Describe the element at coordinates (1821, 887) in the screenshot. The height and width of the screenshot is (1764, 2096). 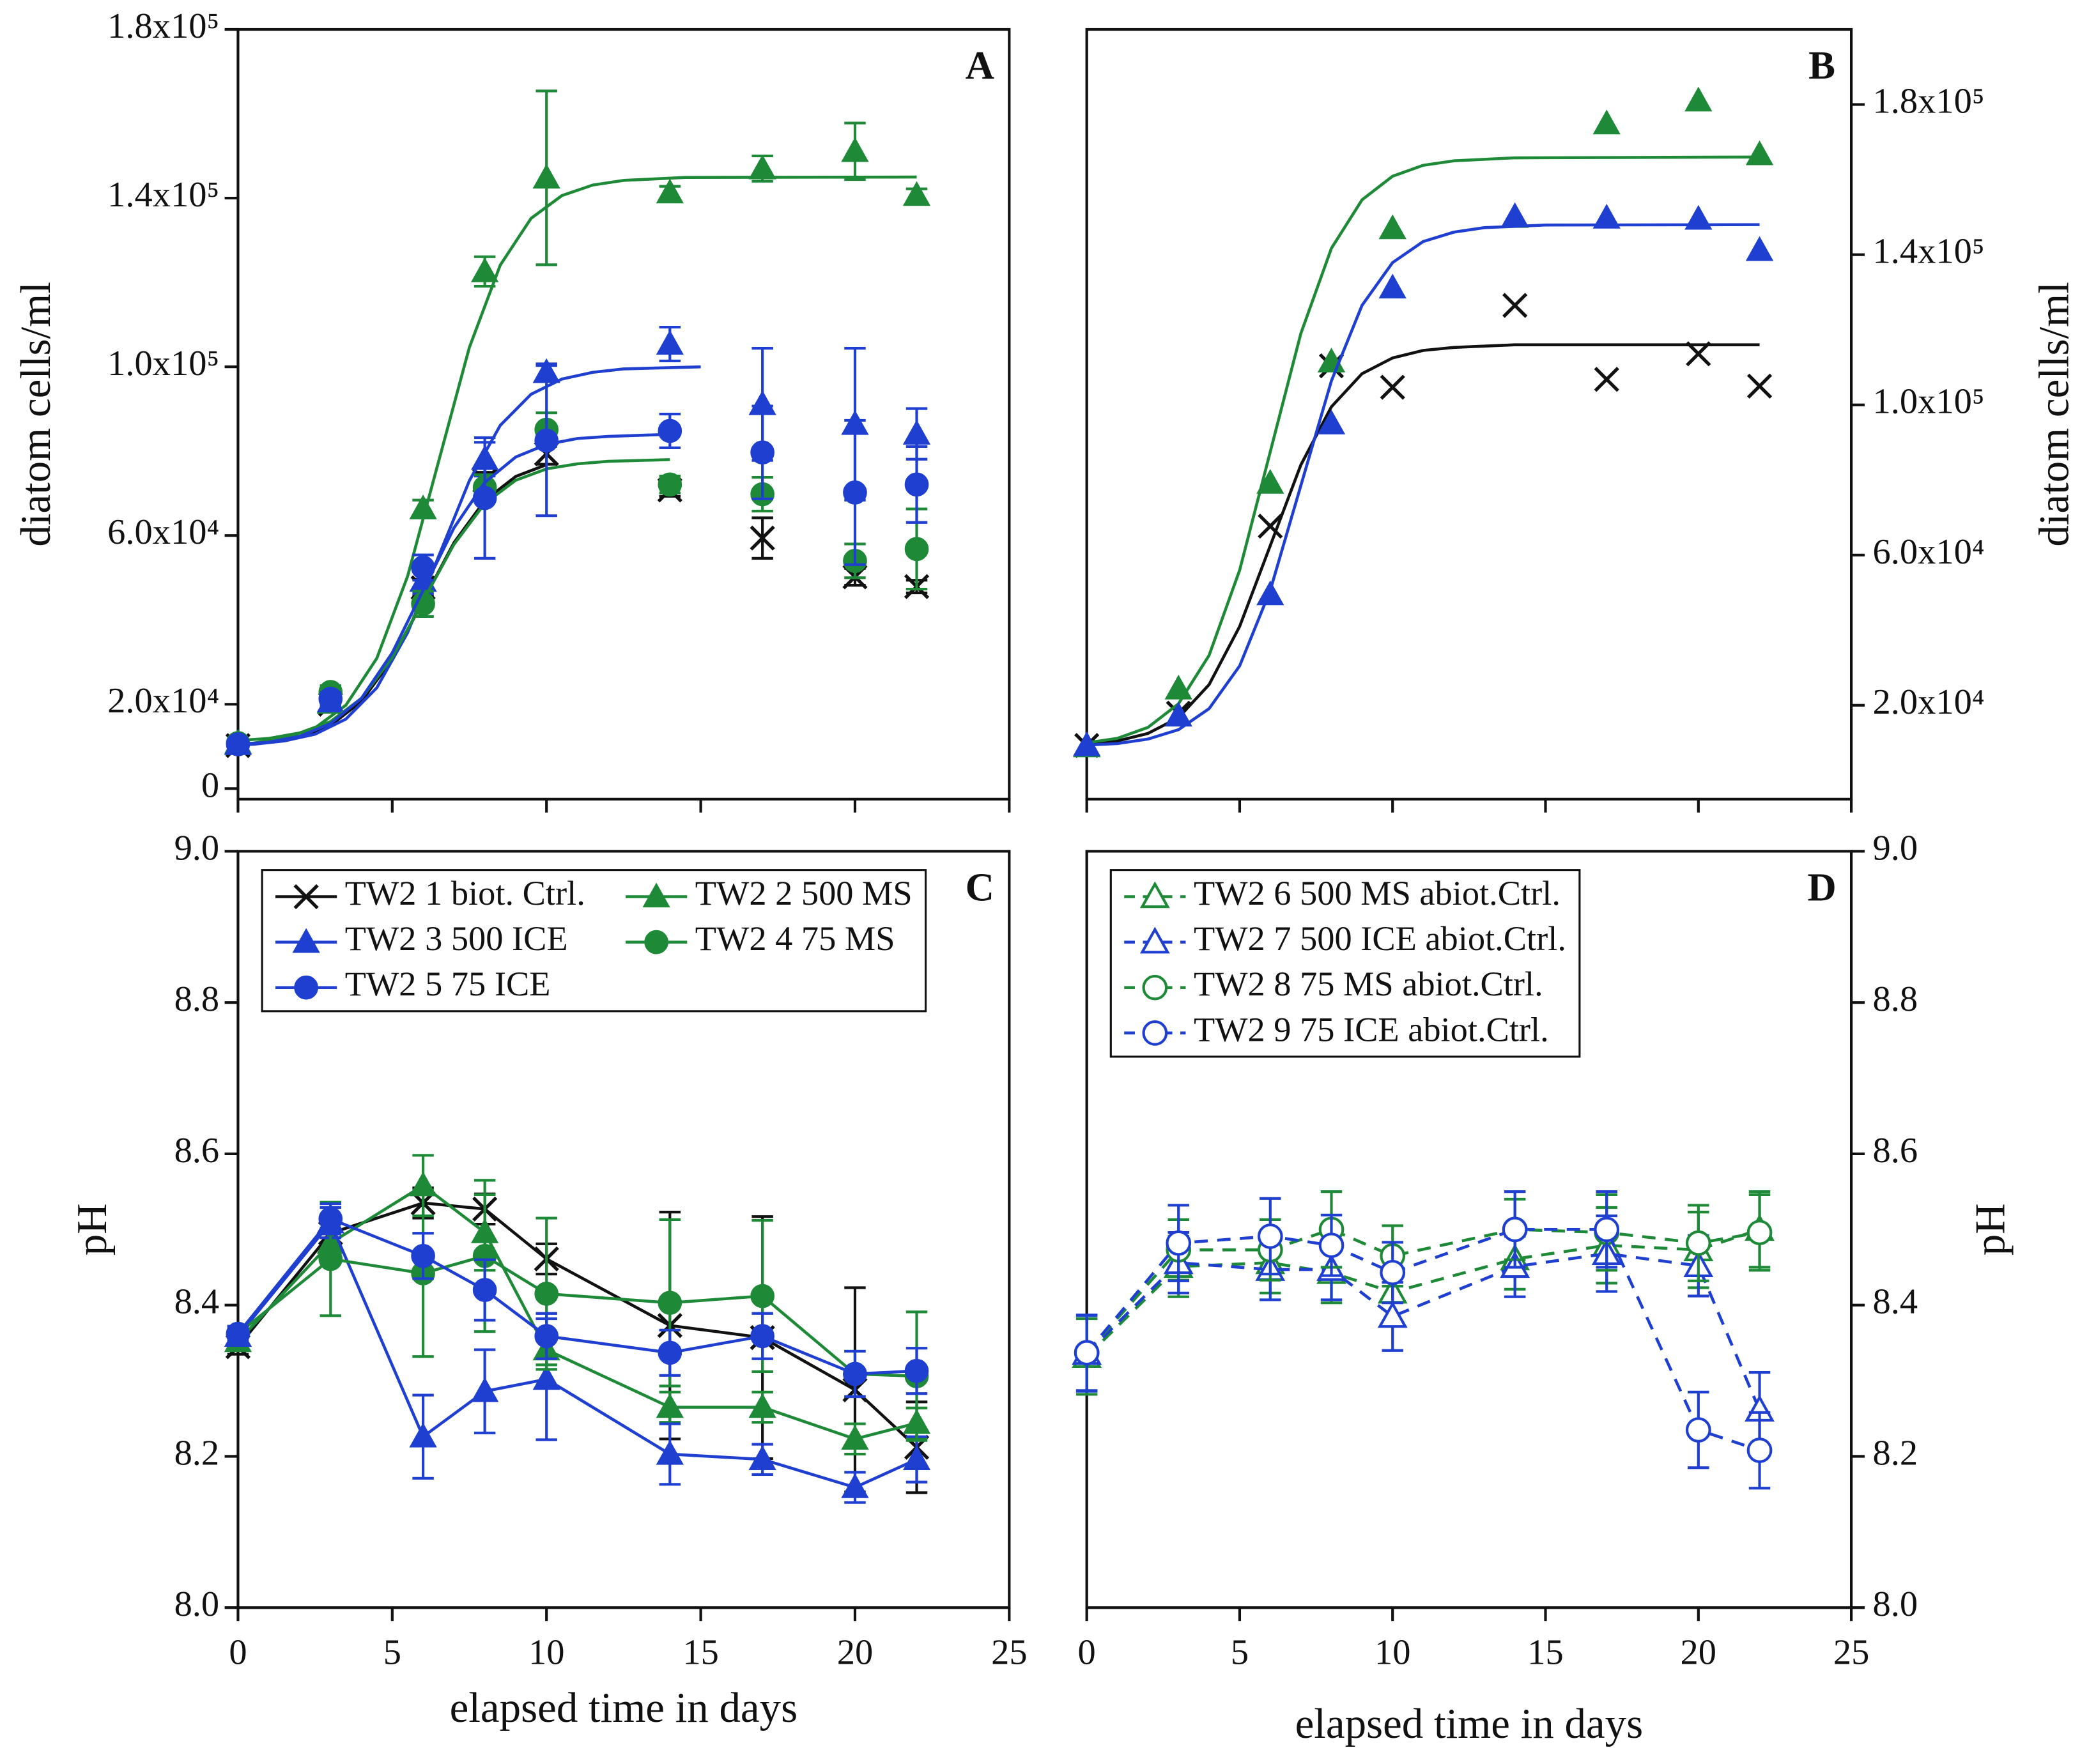
I see `panel-label: D` at that location.